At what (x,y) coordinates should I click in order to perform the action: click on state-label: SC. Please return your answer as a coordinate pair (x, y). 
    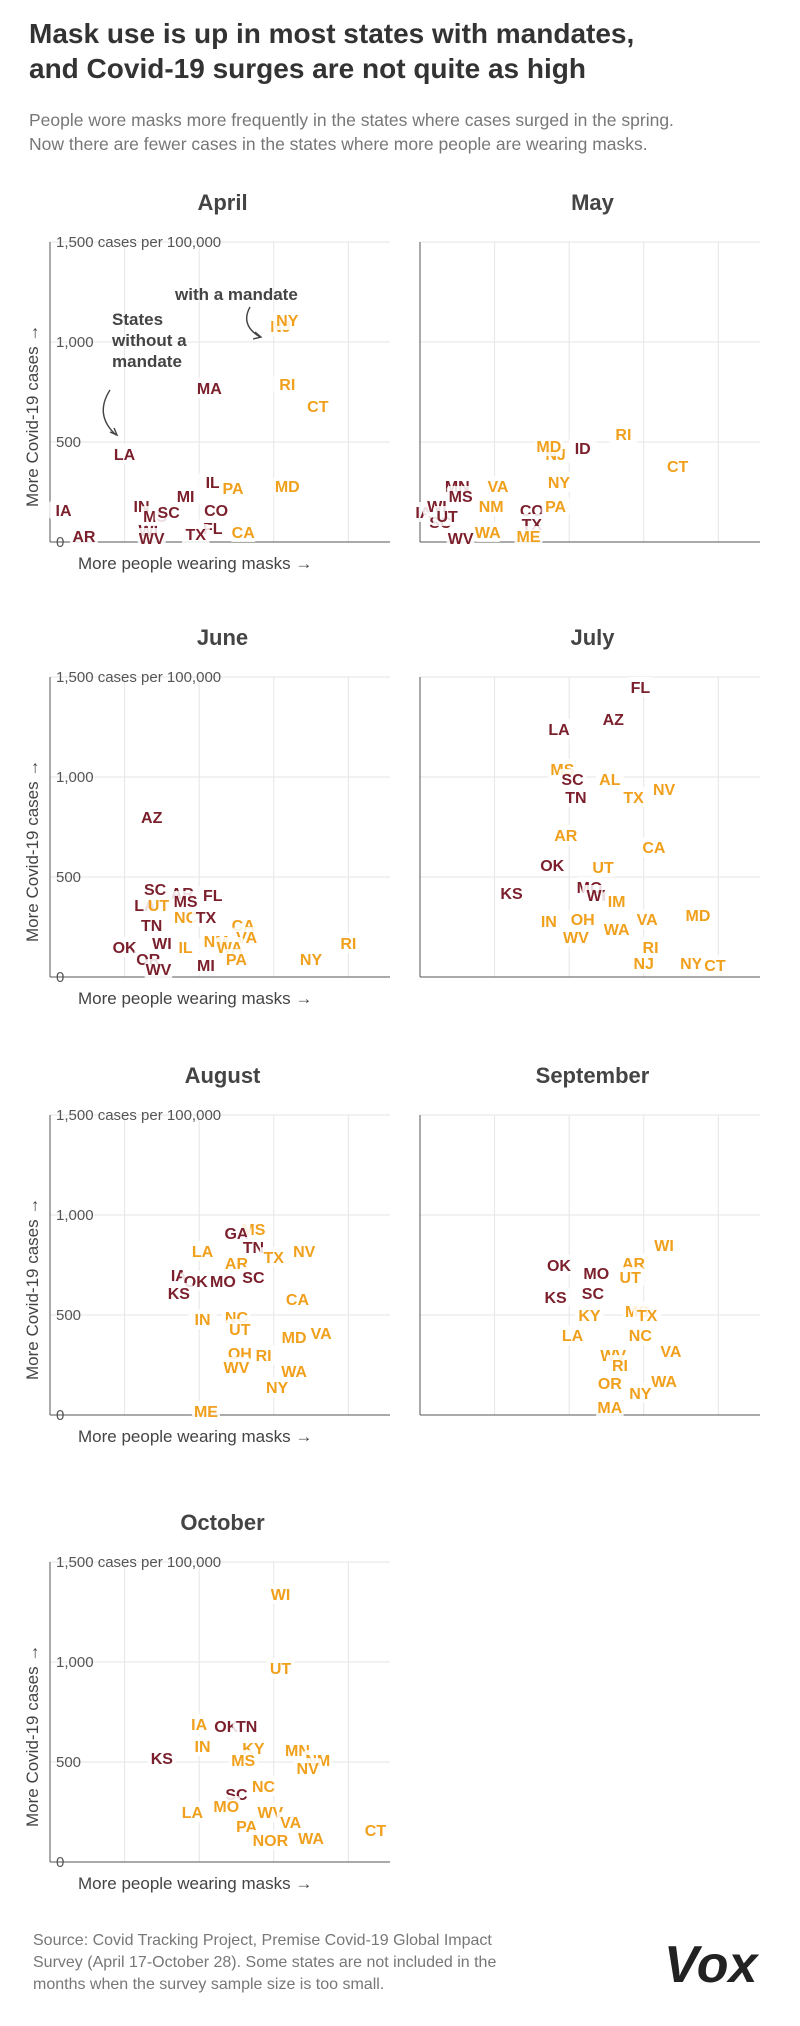
    Looking at the image, I should click on (169, 513).